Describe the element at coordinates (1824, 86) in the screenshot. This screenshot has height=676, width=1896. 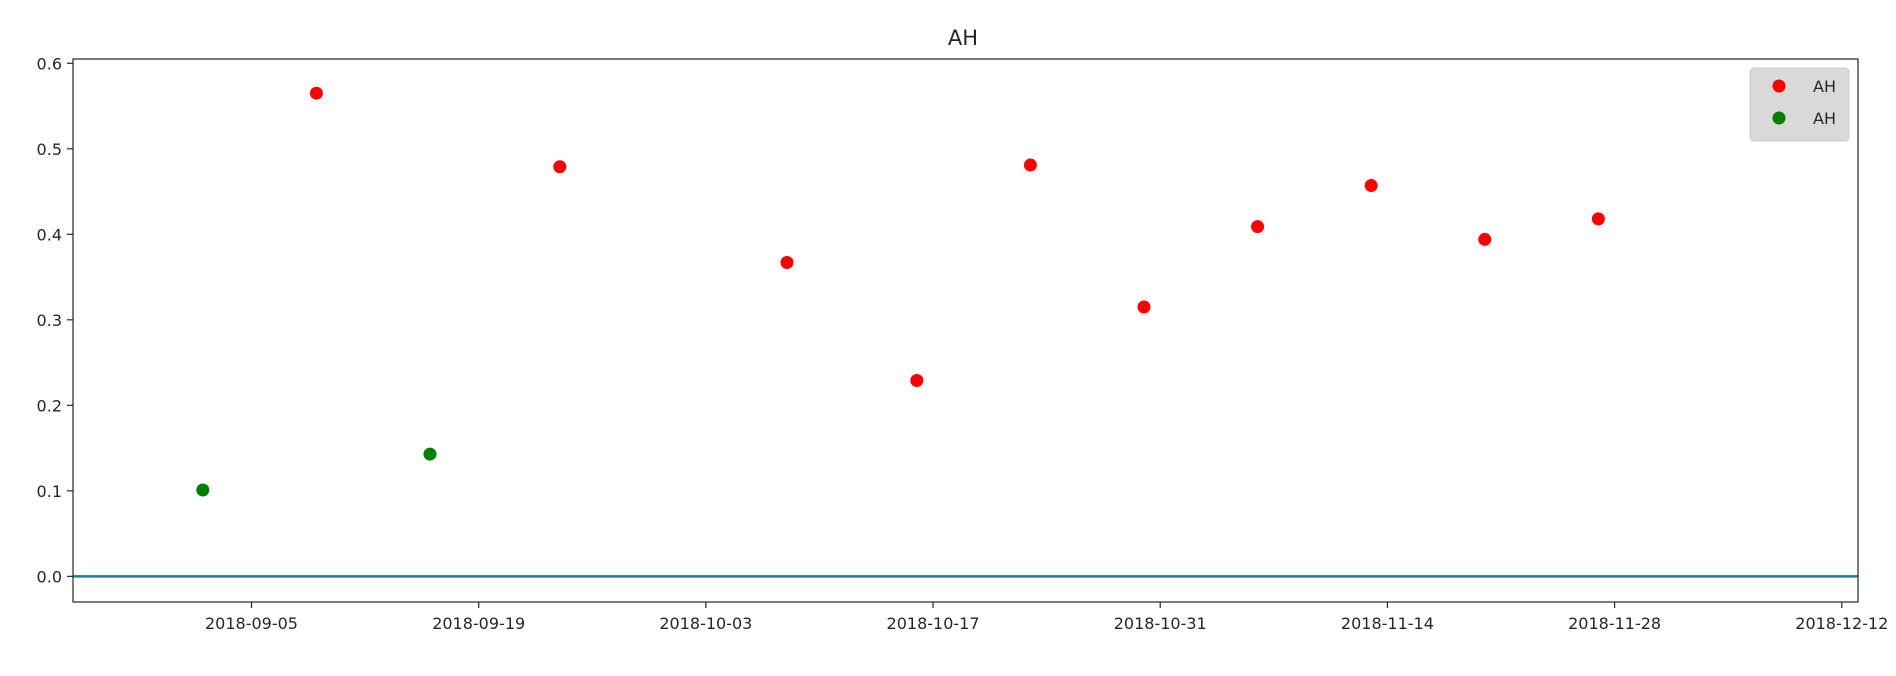
I see `legend-label-series-1: AH` at that location.